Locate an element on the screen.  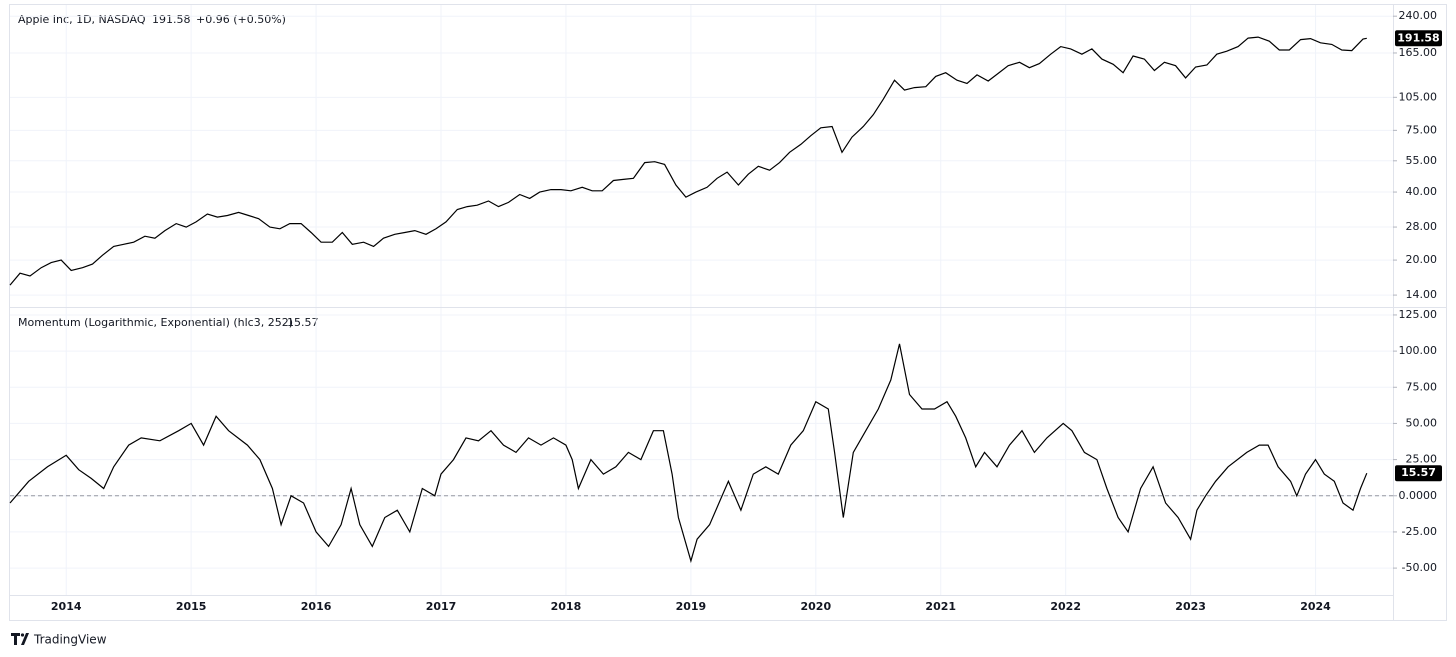
y-tick-label: 105.00 is located at coordinates (1418, 96).